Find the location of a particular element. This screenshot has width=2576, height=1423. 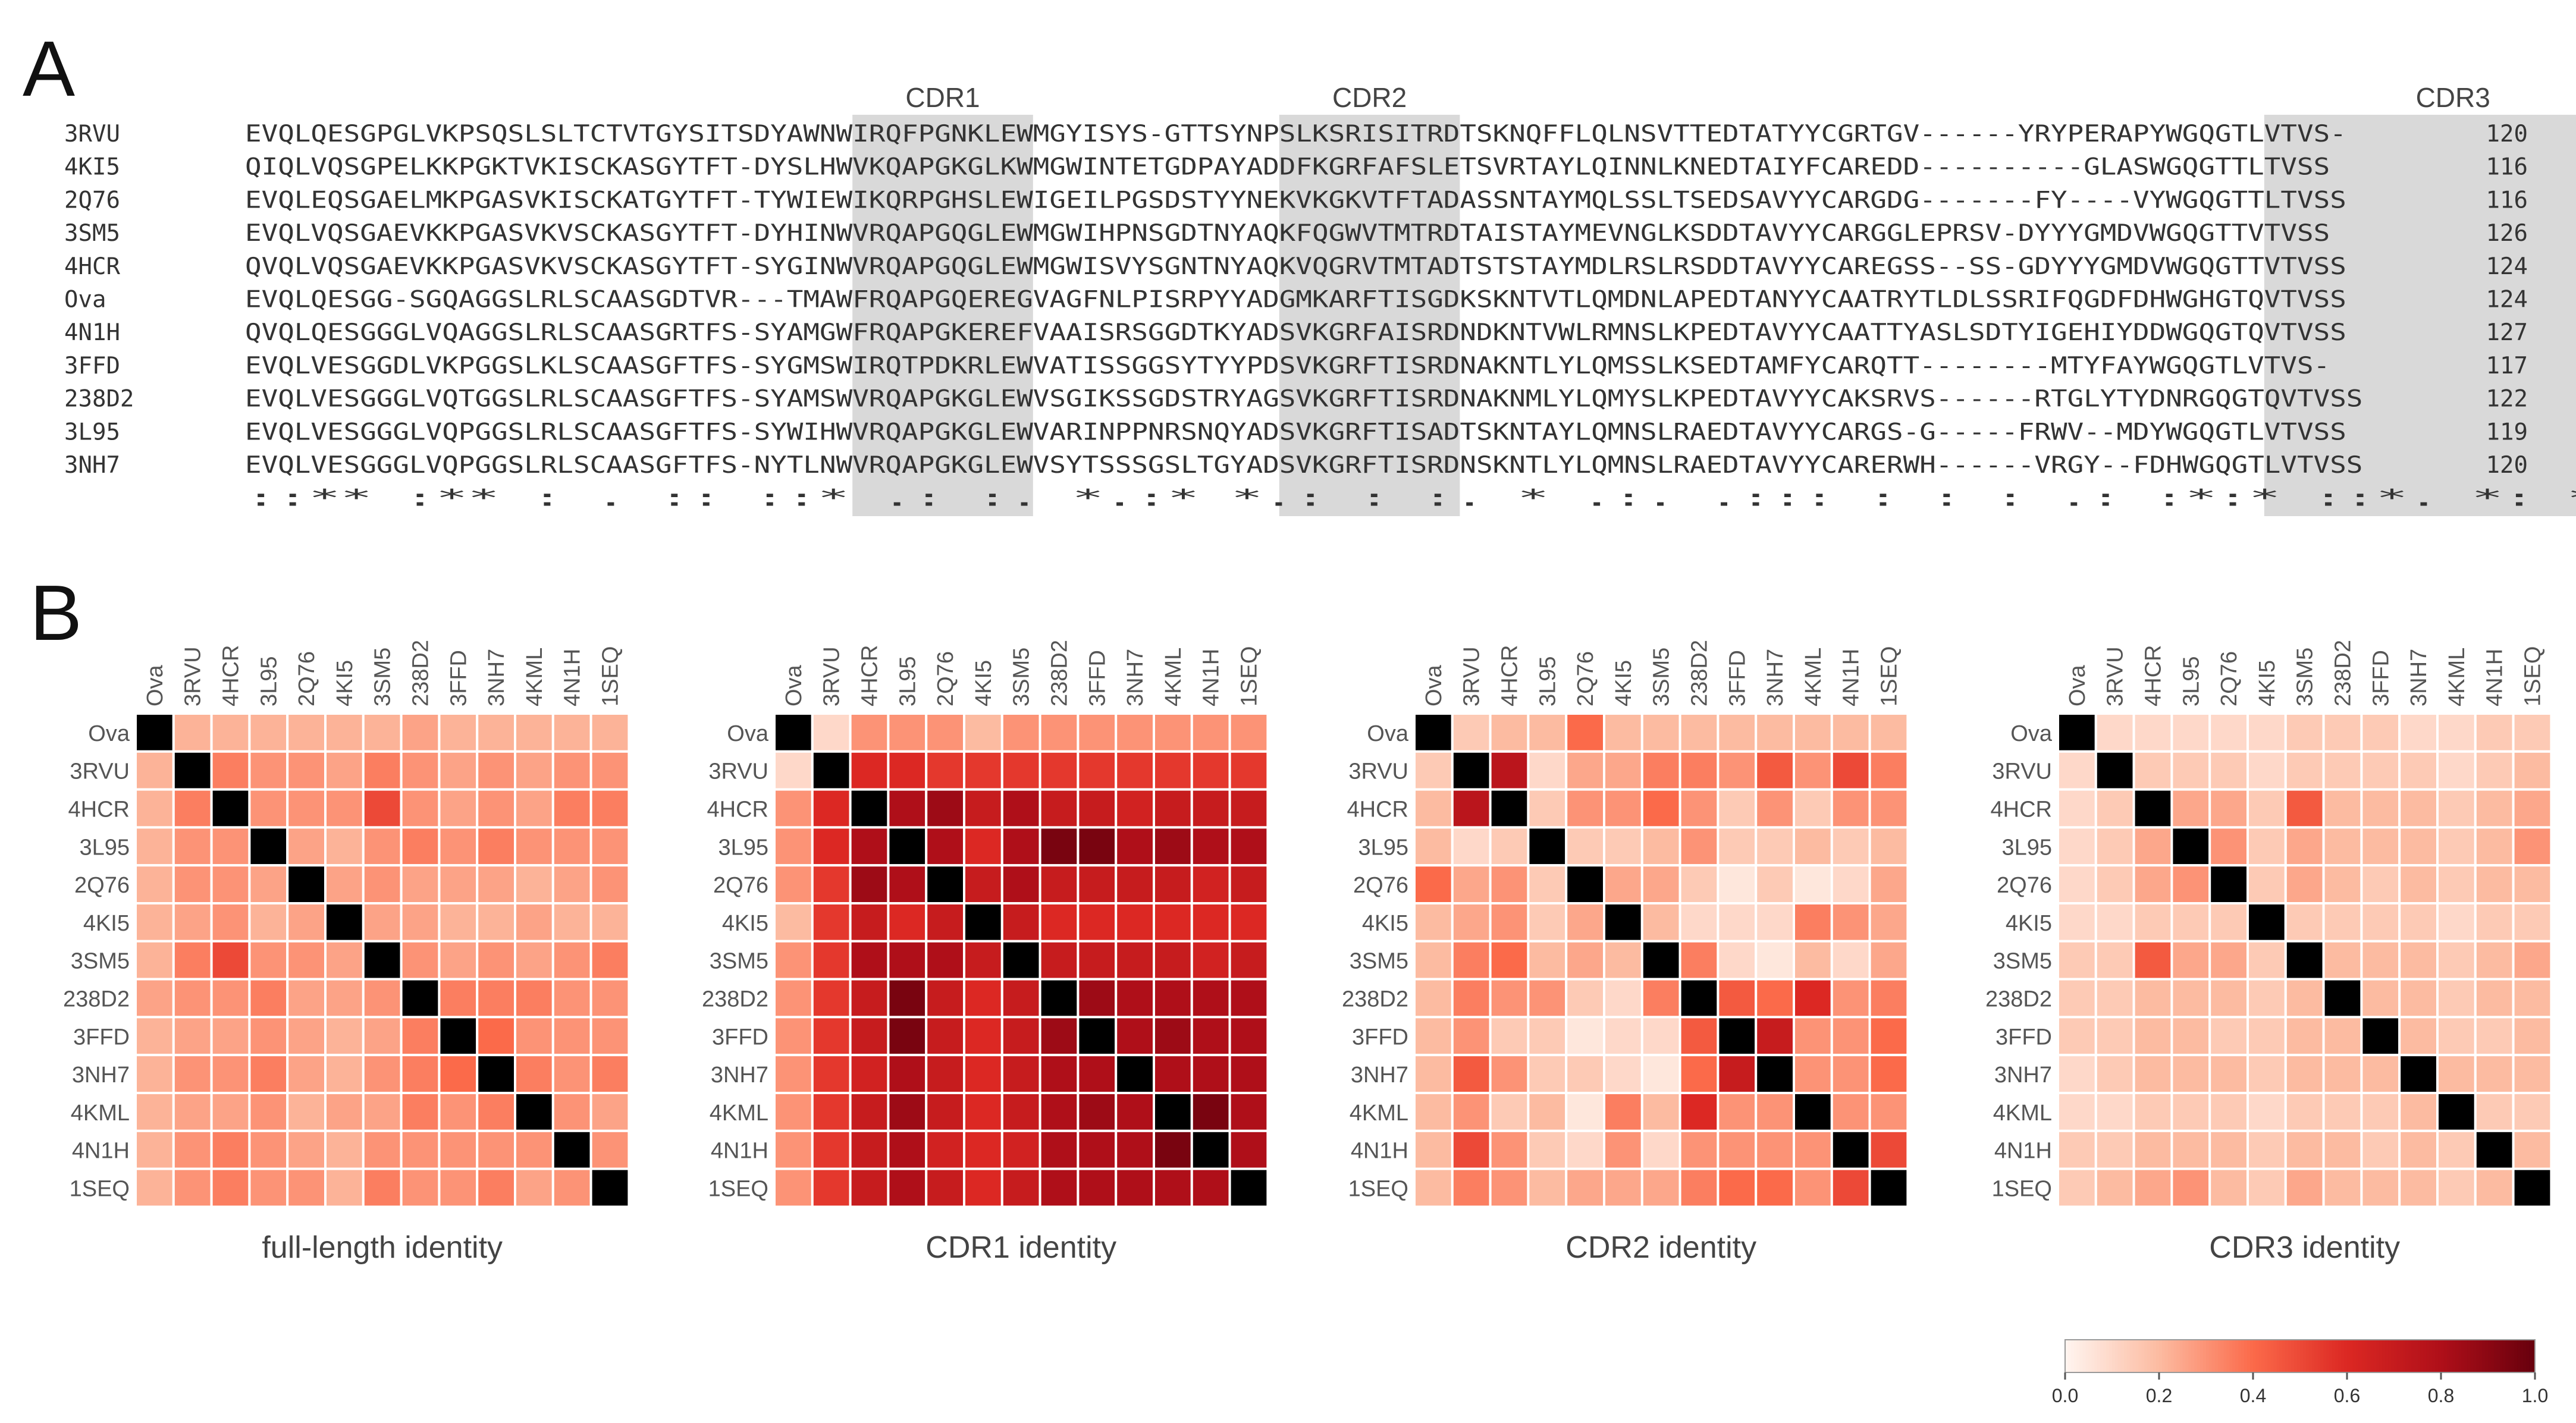

column-label: 238D2 is located at coordinates (1059, 673).